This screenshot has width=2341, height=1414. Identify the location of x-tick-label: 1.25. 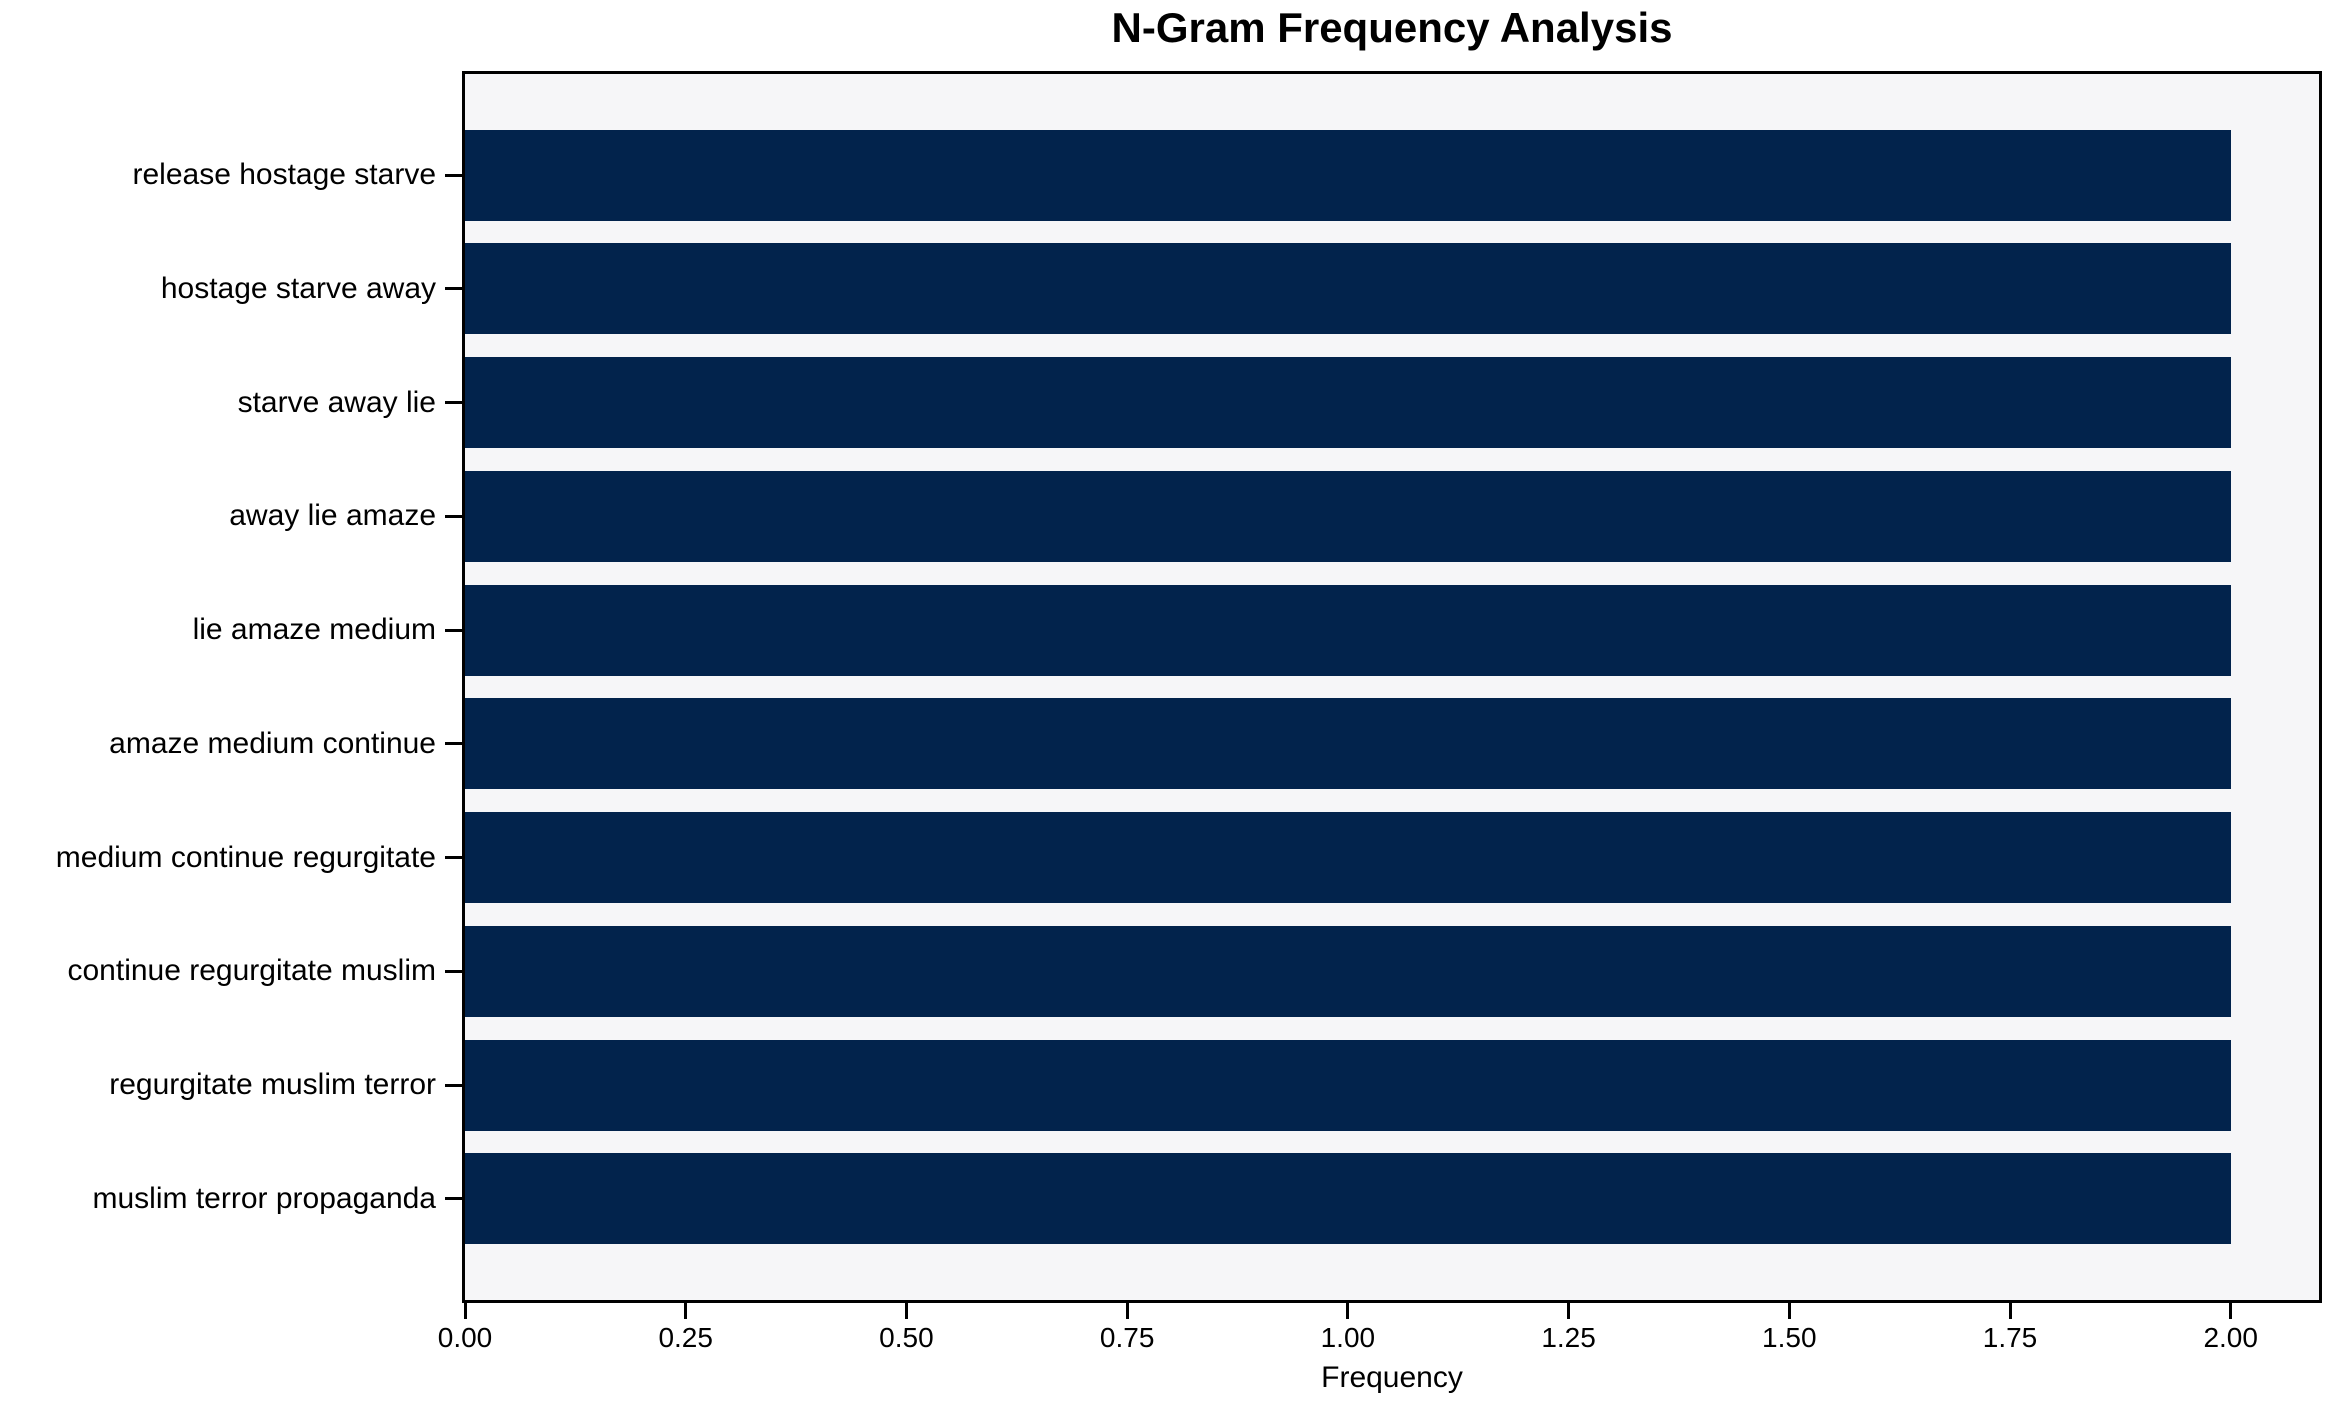
(1568, 1337).